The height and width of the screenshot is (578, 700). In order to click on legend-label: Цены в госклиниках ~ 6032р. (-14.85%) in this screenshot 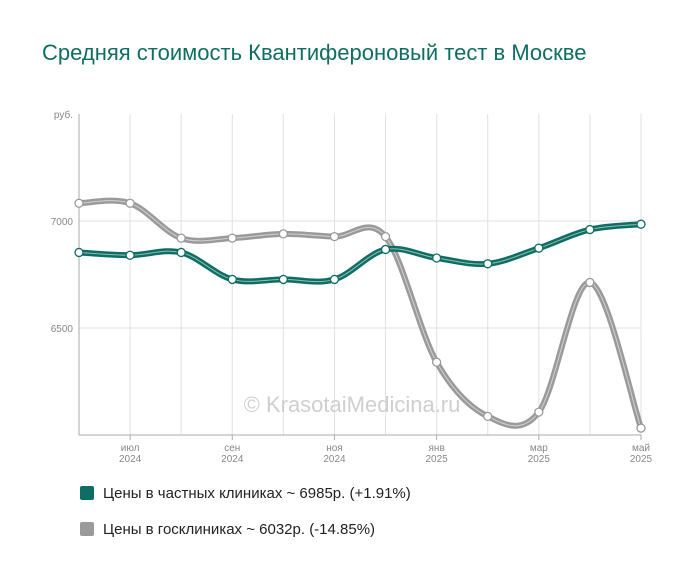, I will do `click(239, 529)`.